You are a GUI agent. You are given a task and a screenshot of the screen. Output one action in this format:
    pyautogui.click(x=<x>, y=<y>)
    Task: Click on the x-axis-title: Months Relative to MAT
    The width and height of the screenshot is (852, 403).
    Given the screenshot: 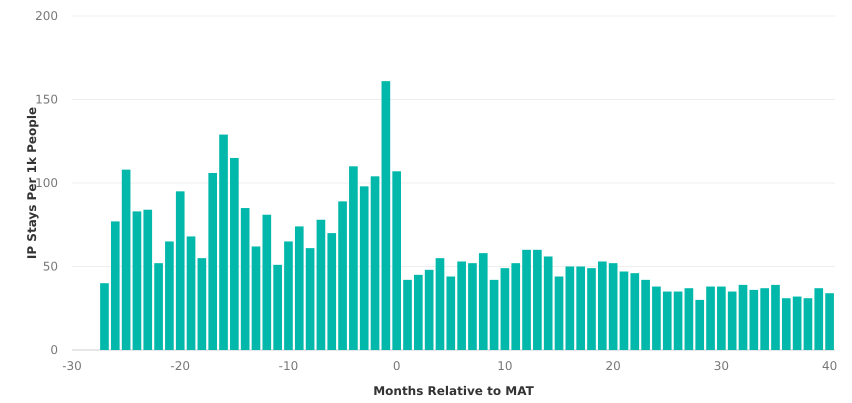 What is the action you would take?
    pyautogui.click(x=454, y=391)
    